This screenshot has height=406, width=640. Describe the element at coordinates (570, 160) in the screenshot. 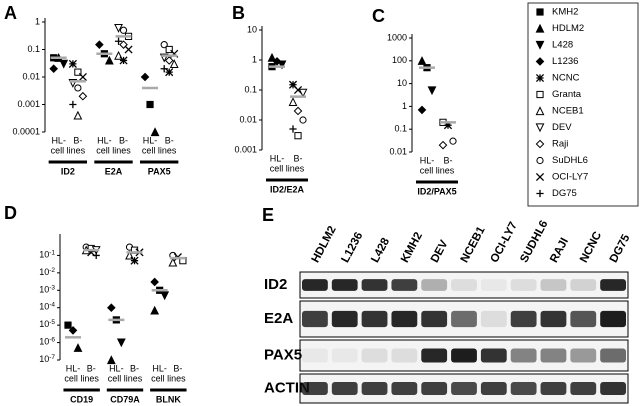

I see `legend-label: SuDHL6` at that location.